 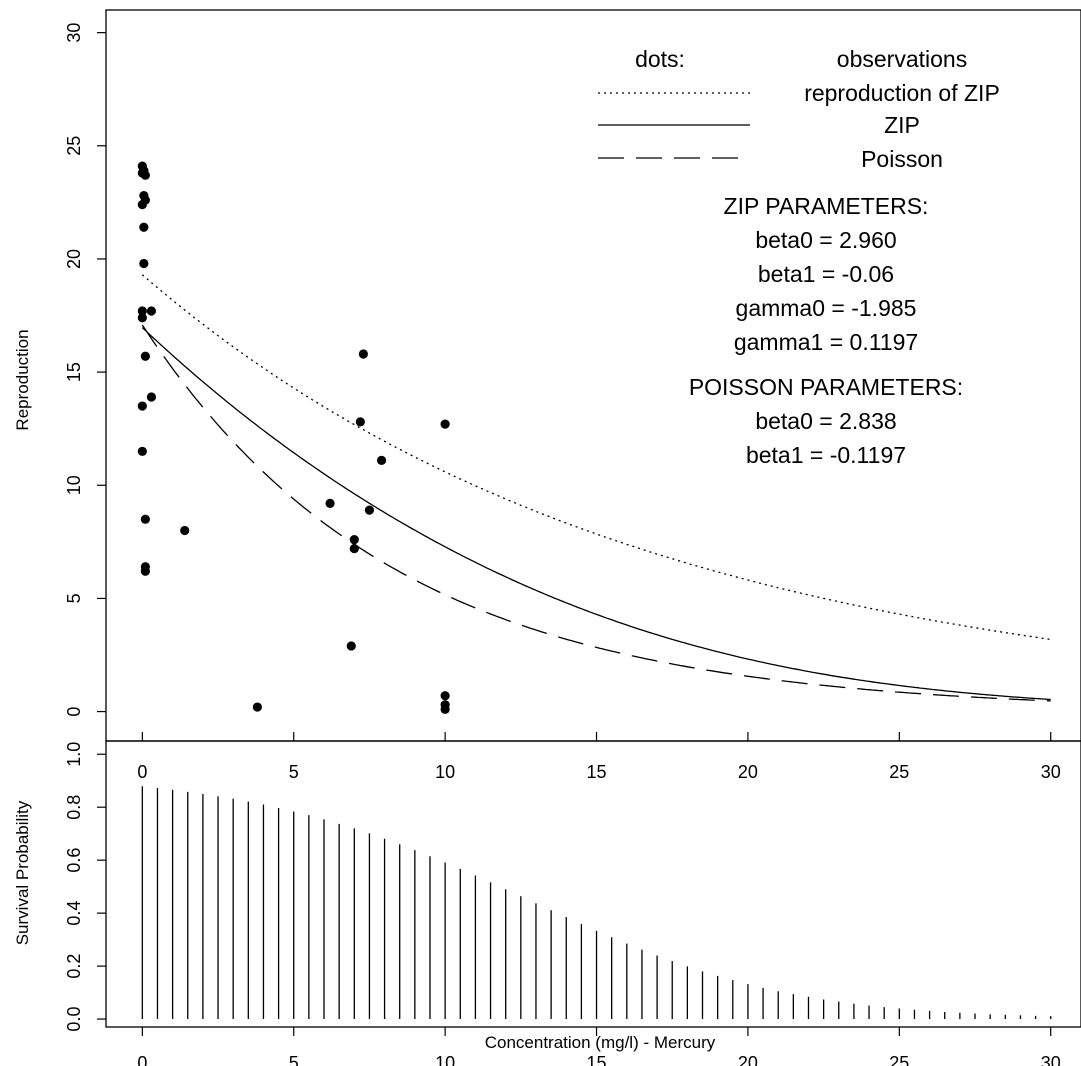 What do you see at coordinates (74, 146) in the screenshot?
I see `top-y-tick-label: 25` at bounding box center [74, 146].